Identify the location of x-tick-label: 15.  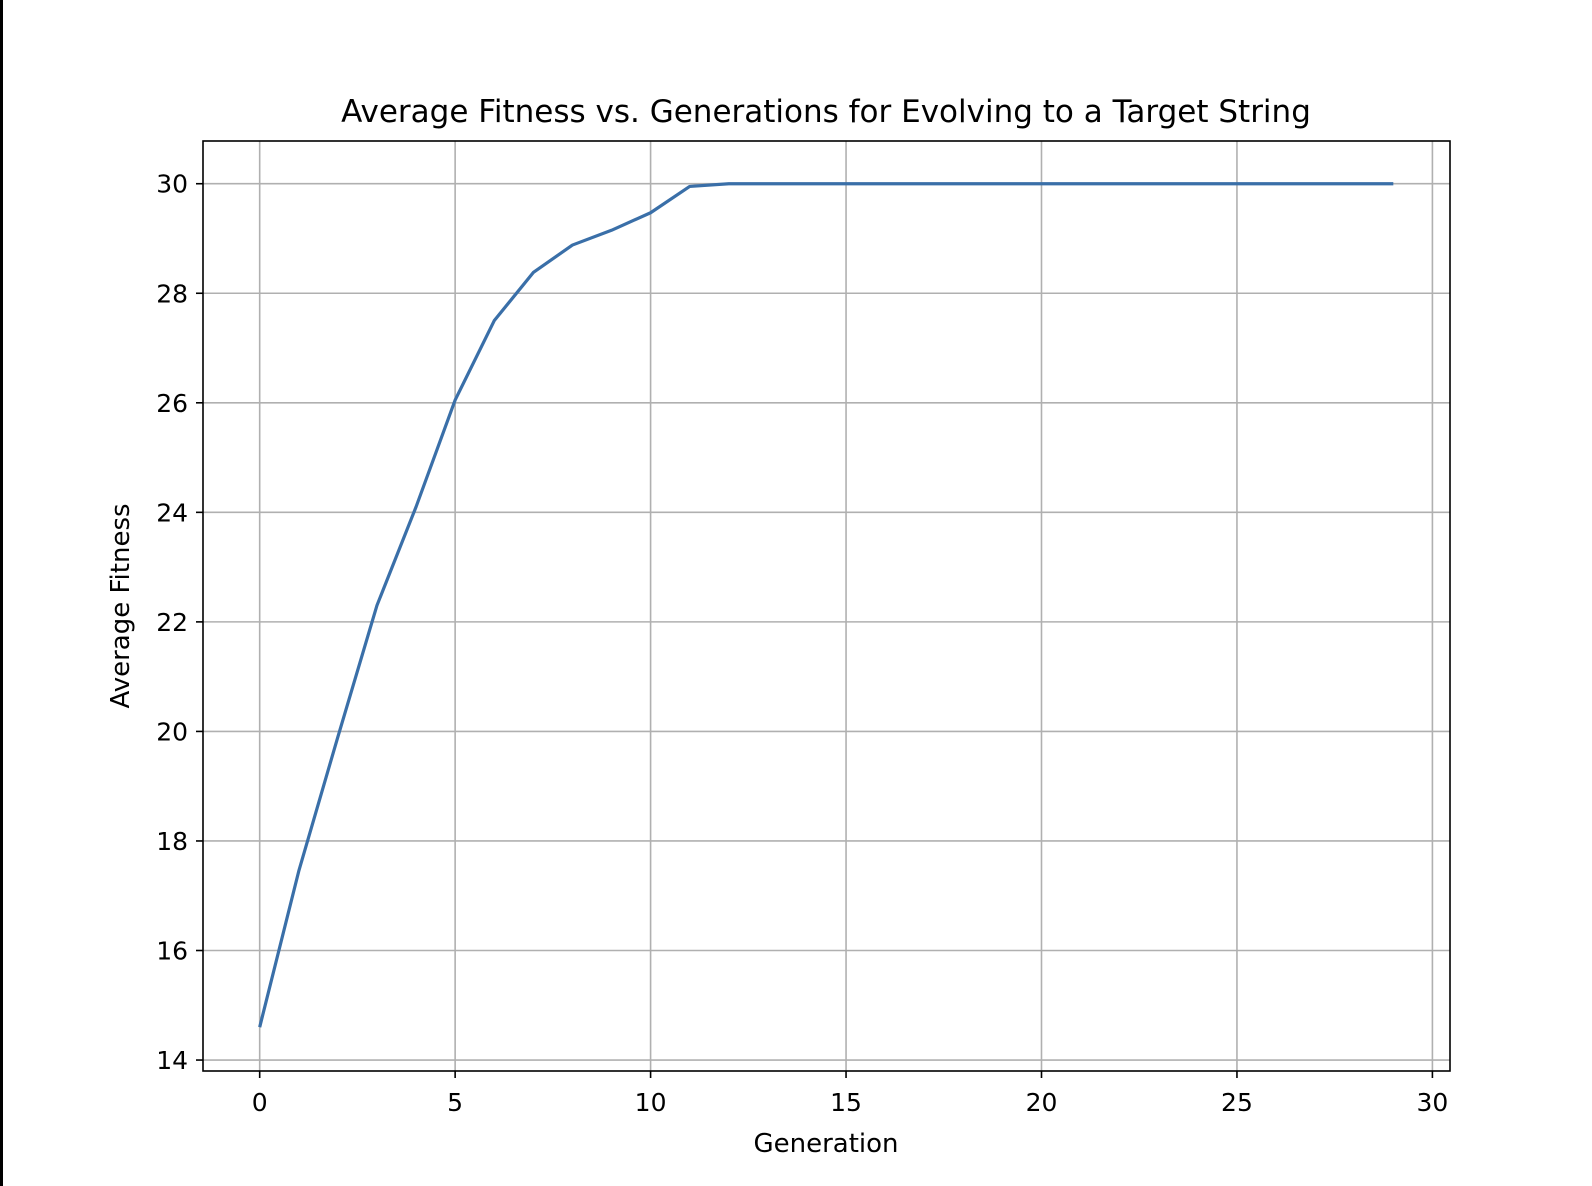
(846, 1102).